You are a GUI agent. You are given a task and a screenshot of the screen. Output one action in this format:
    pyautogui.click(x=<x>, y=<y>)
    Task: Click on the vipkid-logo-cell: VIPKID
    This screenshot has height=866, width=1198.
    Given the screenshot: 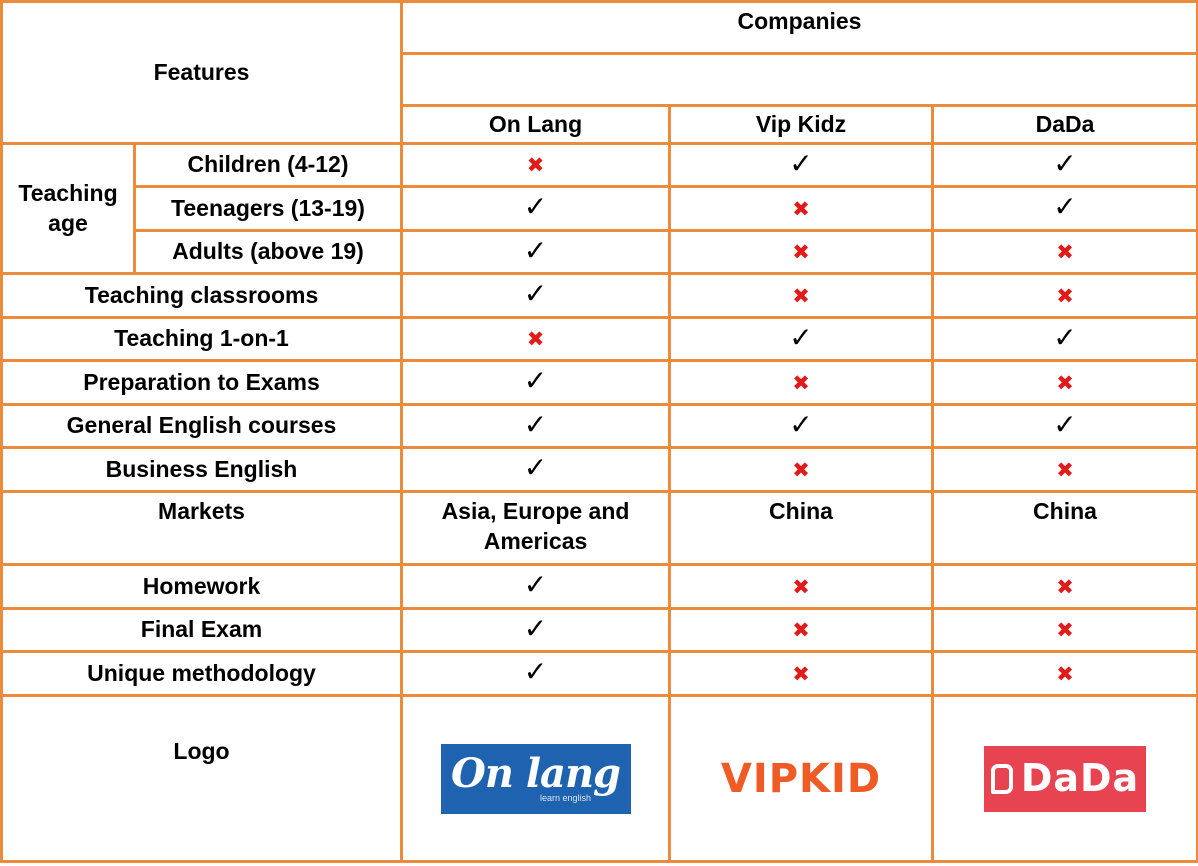 What is the action you would take?
    pyautogui.click(x=801, y=778)
    